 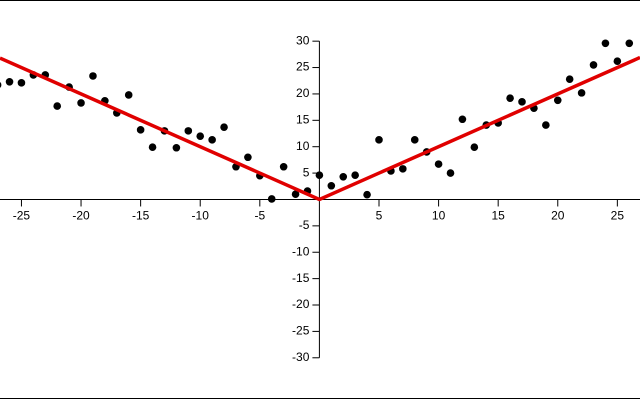 What do you see at coordinates (303, 93) in the screenshot?
I see `y-tick-label: 20` at bounding box center [303, 93].